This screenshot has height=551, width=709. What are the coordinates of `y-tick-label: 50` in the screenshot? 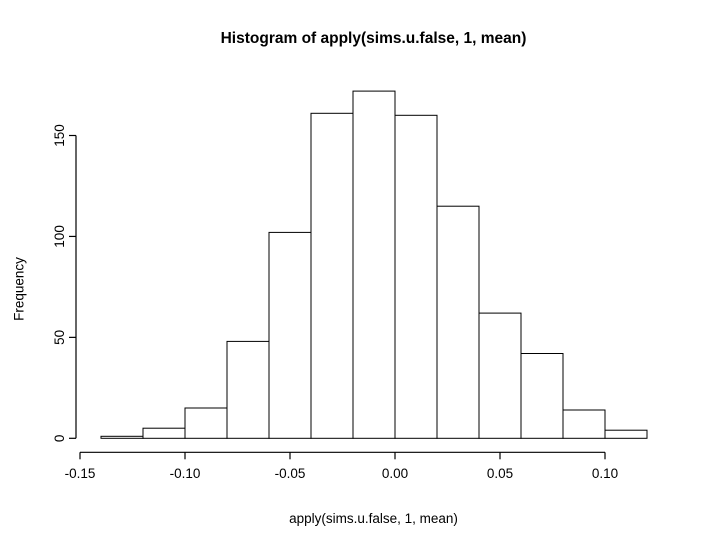 It's located at (59, 337).